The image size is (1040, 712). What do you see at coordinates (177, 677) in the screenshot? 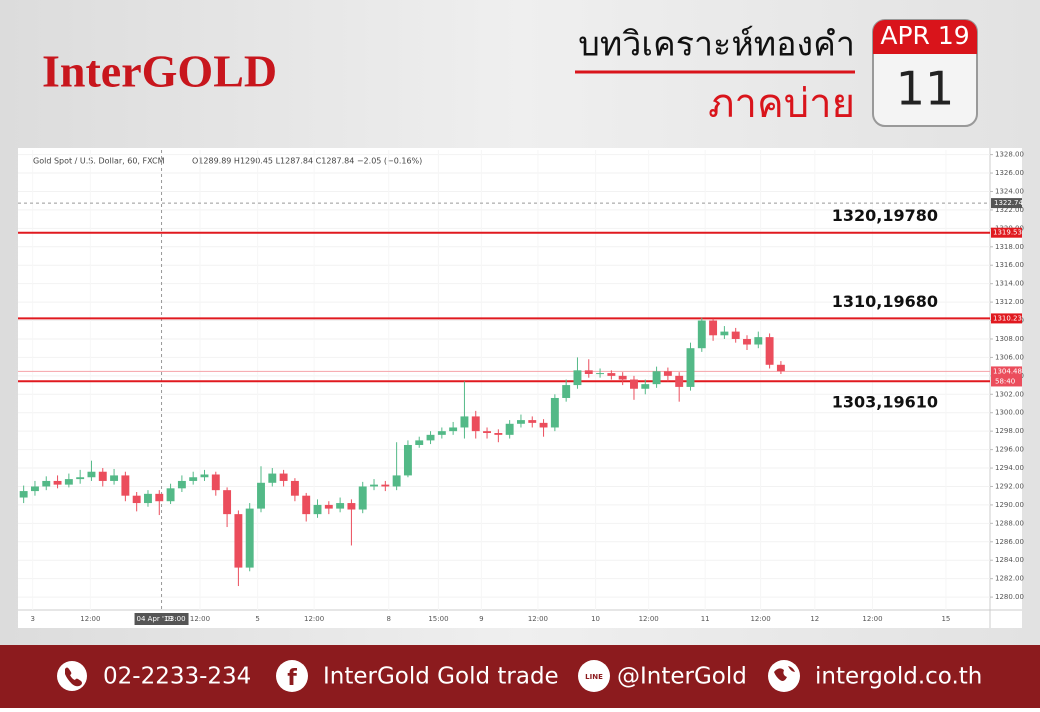
I see `footer-phone: 02-2233-234` at bounding box center [177, 677].